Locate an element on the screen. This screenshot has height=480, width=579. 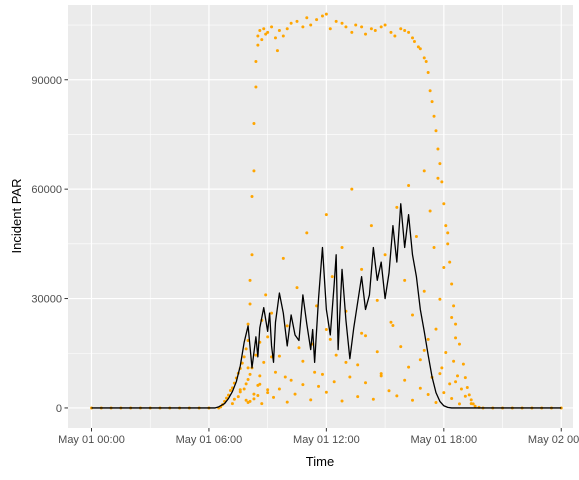
y-tick-label: 30000 is located at coordinates (46, 300).